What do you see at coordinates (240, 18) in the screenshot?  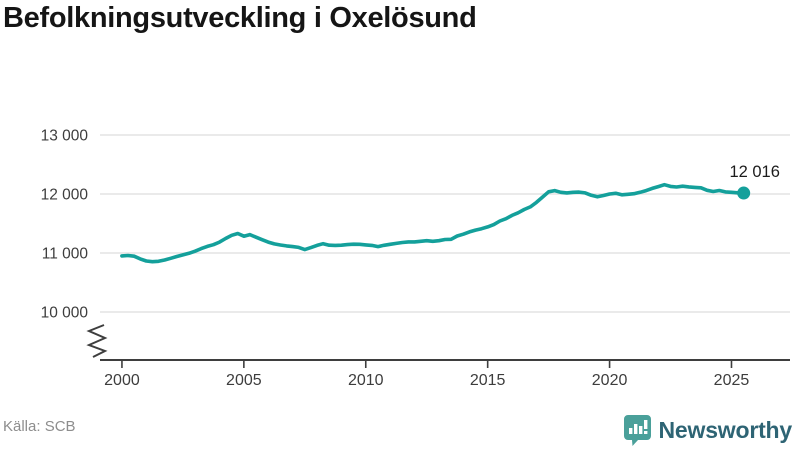 I see `chart-title: Befolkningsutveckling i Oxelösund` at bounding box center [240, 18].